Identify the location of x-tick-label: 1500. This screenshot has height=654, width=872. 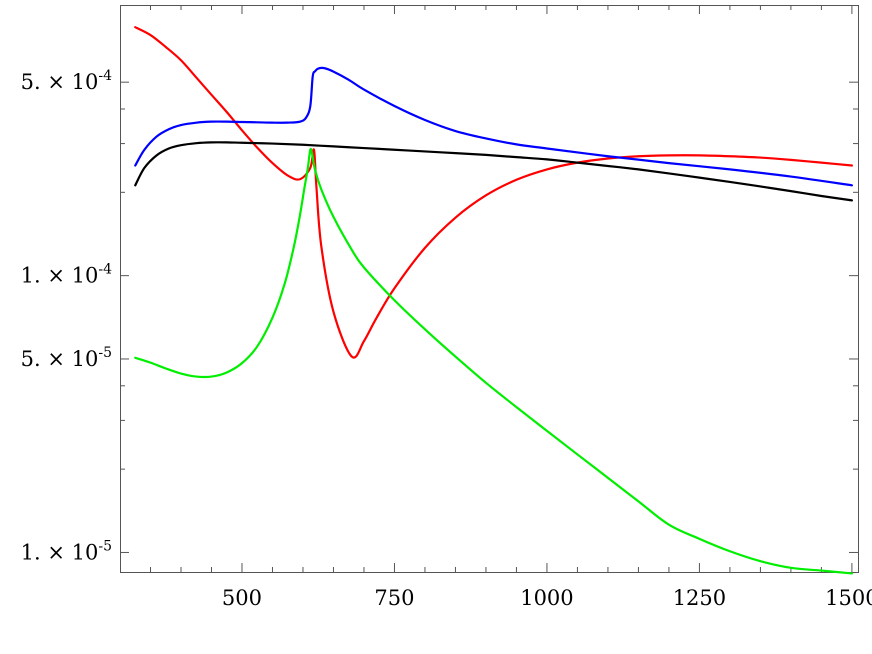
(848, 598).